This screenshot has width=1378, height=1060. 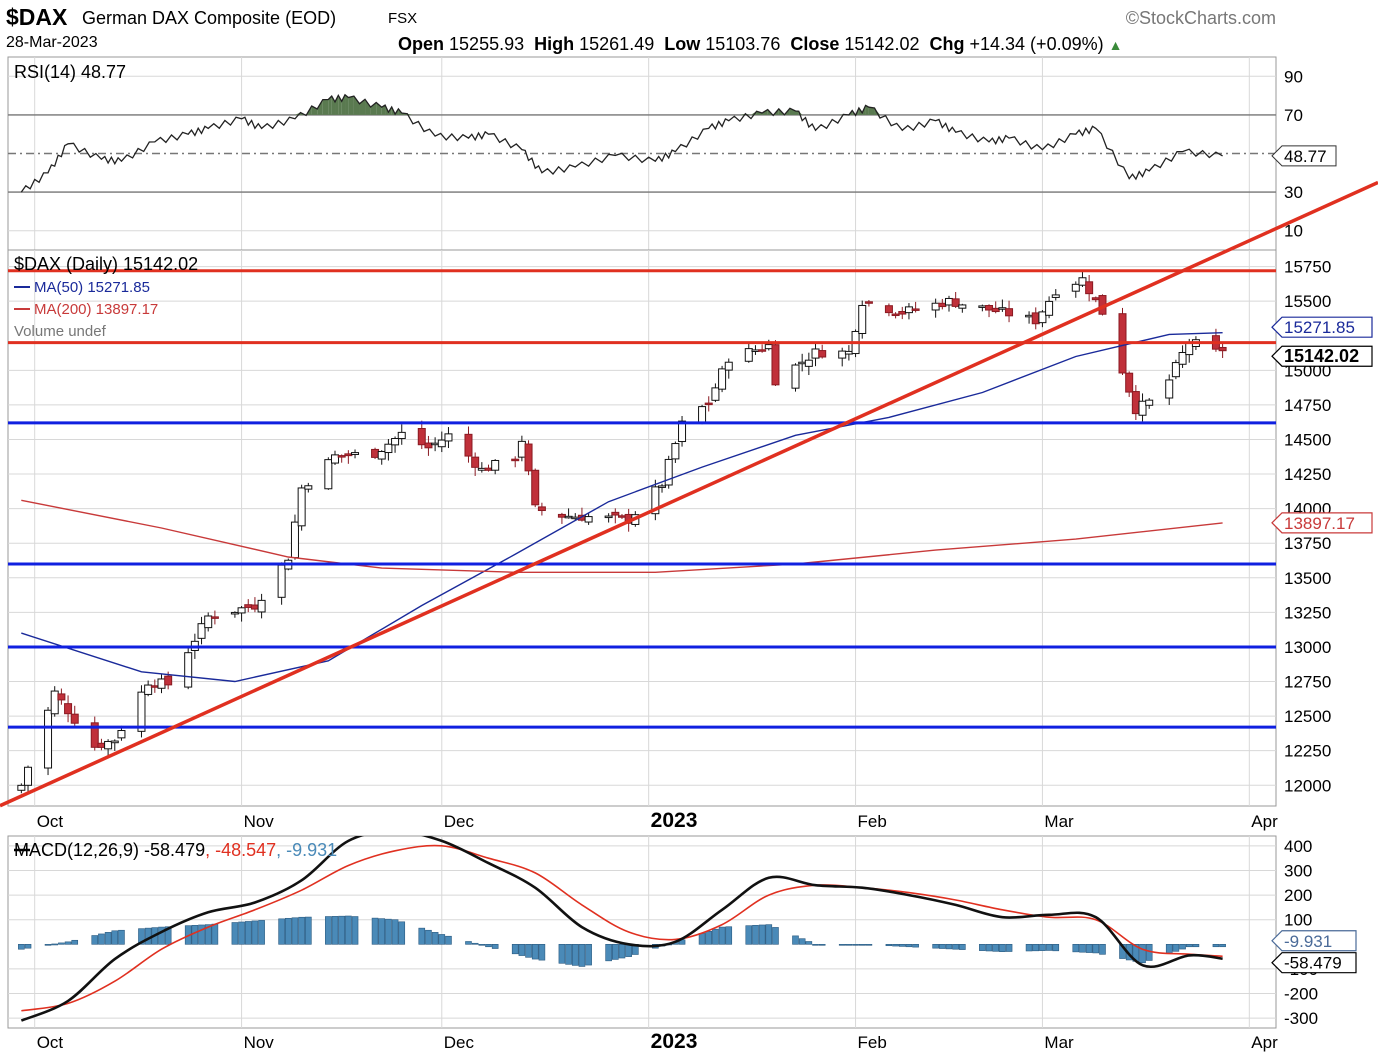 I want to click on price-ytick-label: 15750, so click(x=1307, y=267).